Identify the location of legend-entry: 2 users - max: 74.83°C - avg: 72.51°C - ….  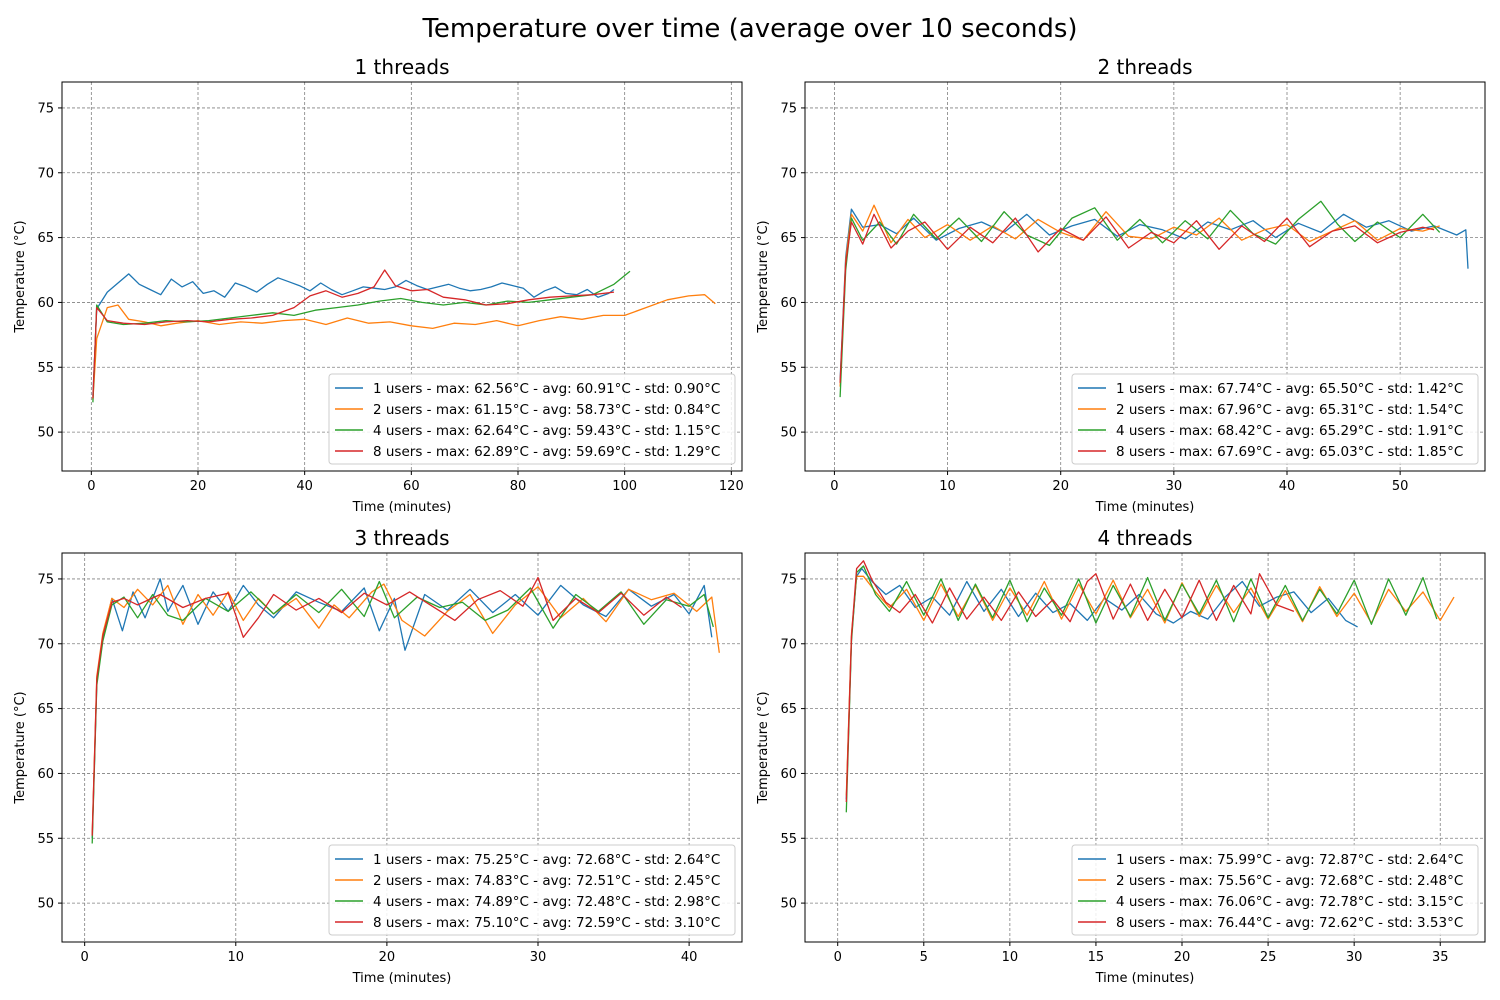
(546, 881).